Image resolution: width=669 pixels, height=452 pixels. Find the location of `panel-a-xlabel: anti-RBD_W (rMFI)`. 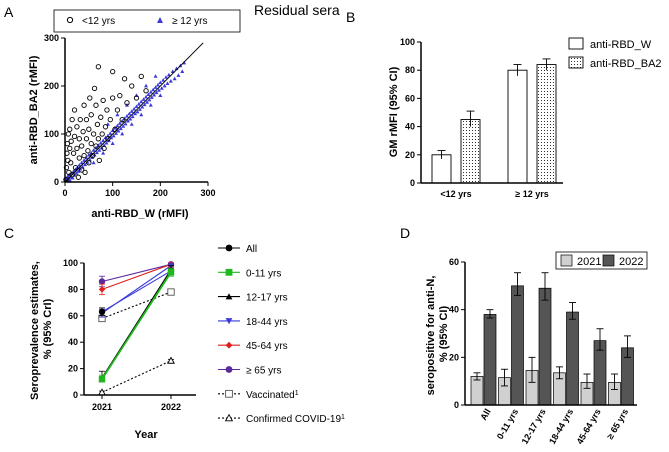

panel-a-xlabel: anti-RBD_W (rMFI) is located at coordinates (139, 214).